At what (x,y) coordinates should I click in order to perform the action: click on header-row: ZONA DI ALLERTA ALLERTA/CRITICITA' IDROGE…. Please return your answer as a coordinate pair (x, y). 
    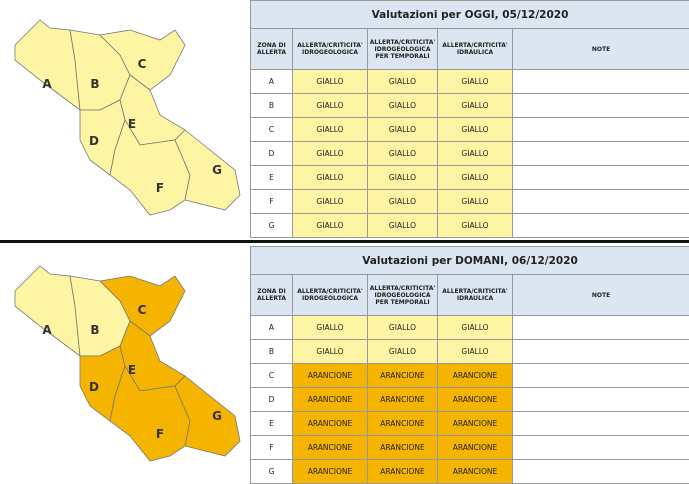
    Looking at the image, I should click on (470, 295).